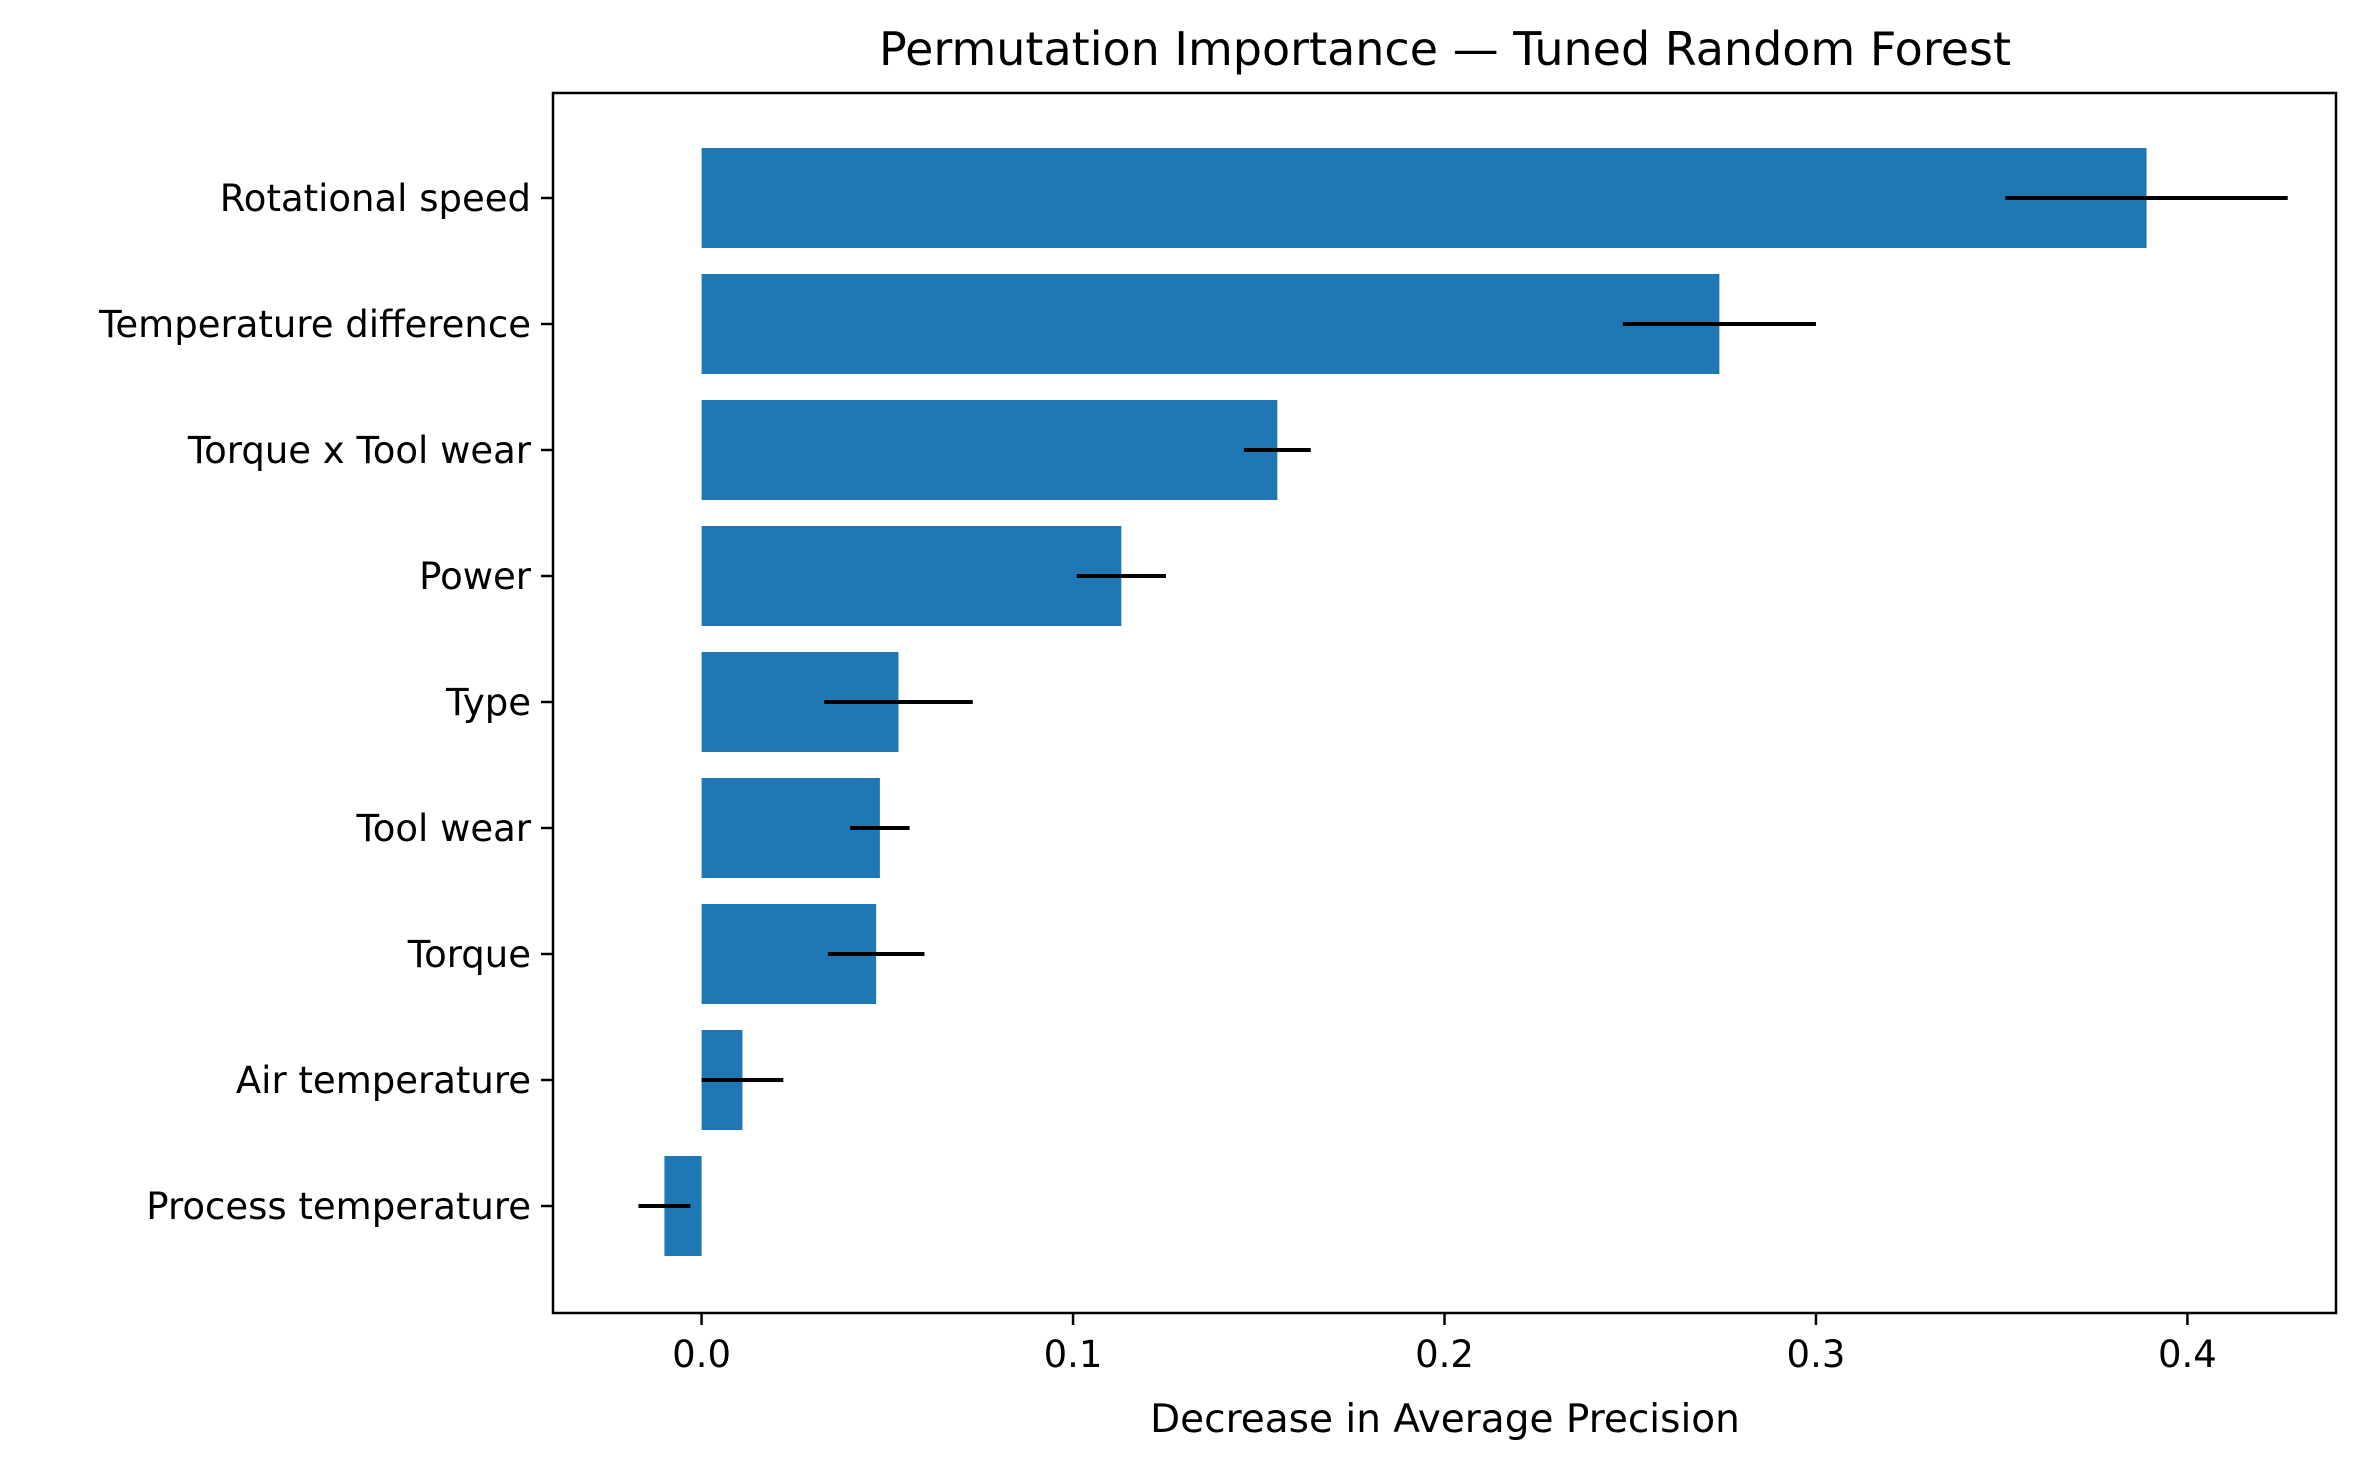  Describe the element at coordinates (2187, 1354) in the screenshot. I see `x-tick-label: 0.4` at that location.